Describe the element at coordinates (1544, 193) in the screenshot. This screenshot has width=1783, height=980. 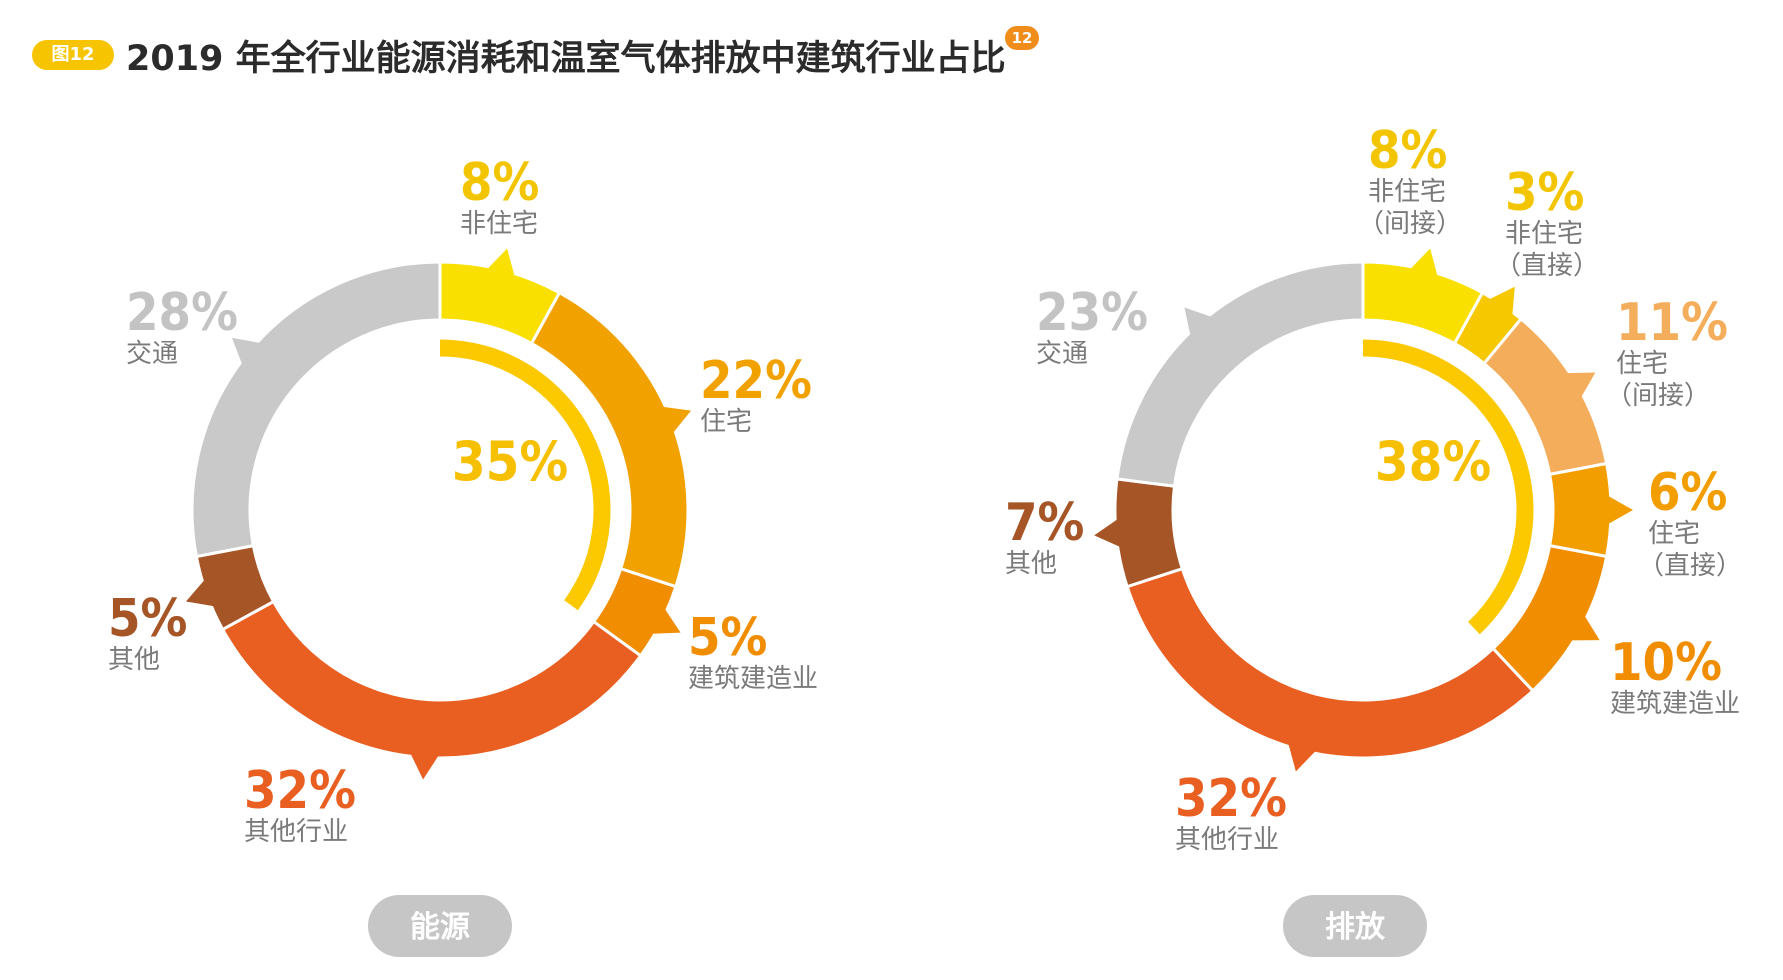
I see `slice-percent-label: 3%` at that location.